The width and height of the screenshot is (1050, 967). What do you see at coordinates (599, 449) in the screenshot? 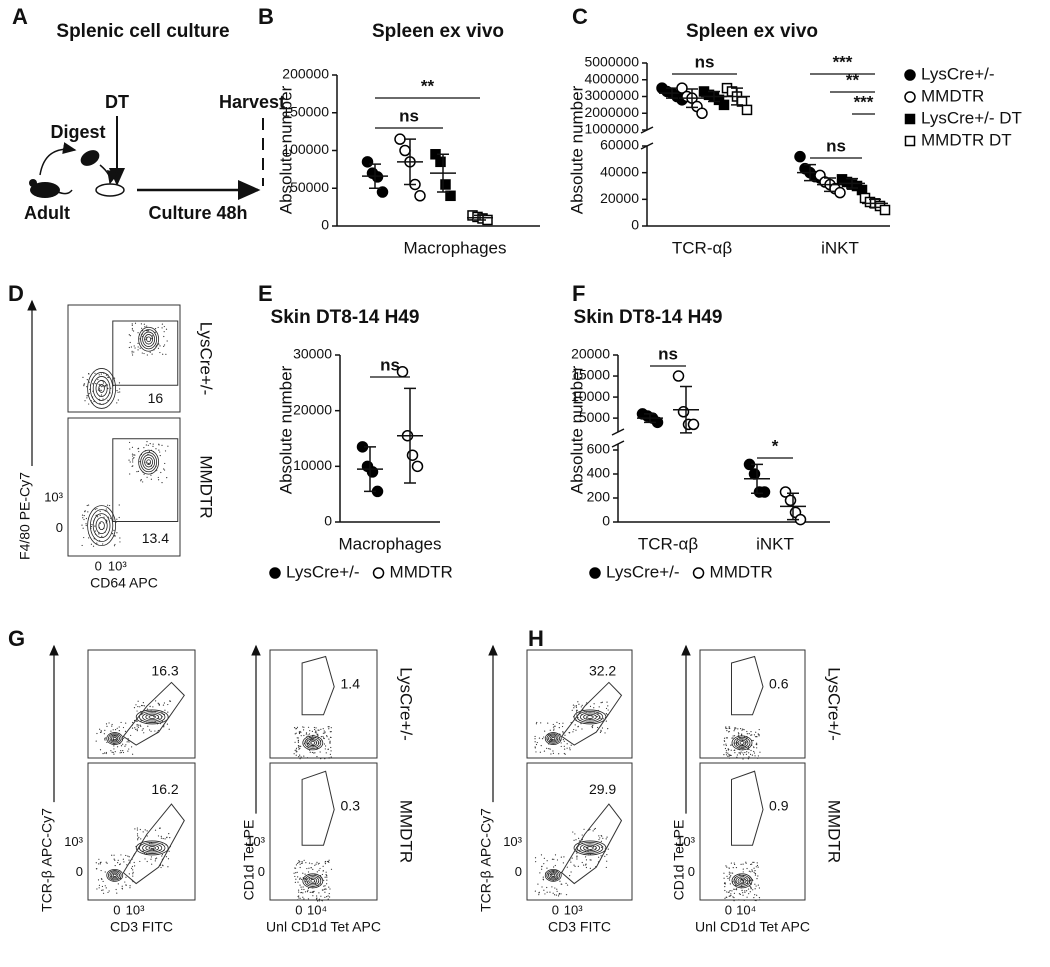
I see `y-tick-label: 600` at bounding box center [599, 449].